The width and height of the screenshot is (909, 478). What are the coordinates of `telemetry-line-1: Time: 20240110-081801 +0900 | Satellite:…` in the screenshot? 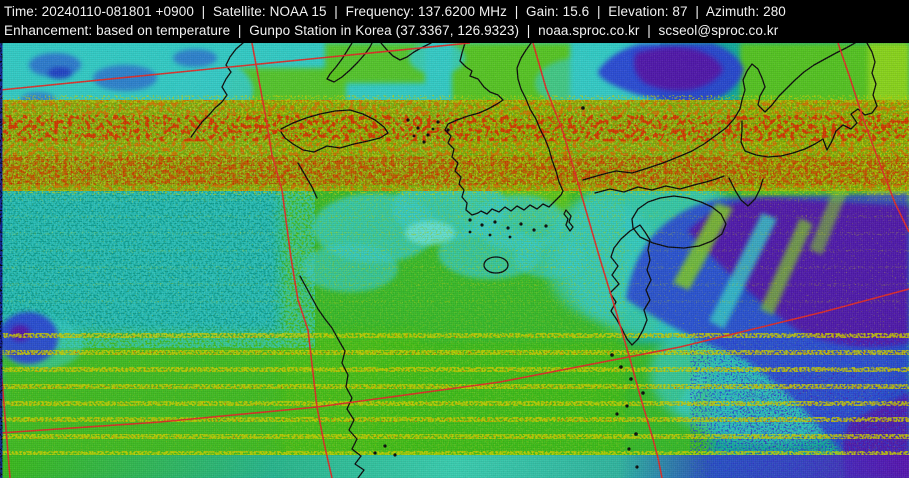 It's located at (395, 11).